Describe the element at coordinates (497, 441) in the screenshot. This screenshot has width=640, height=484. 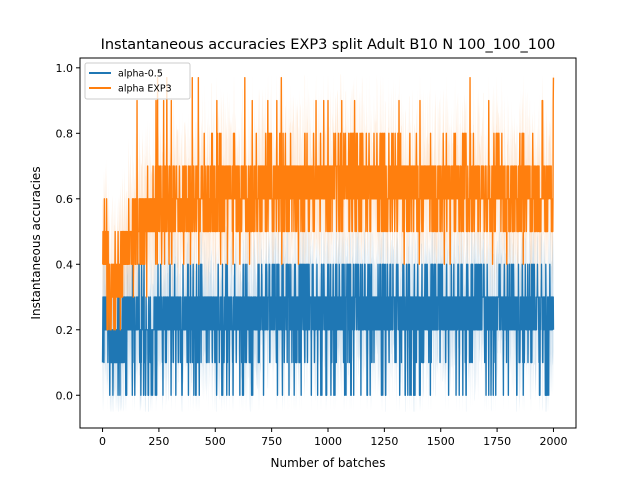
I see `x-tick-label: 1750` at that location.